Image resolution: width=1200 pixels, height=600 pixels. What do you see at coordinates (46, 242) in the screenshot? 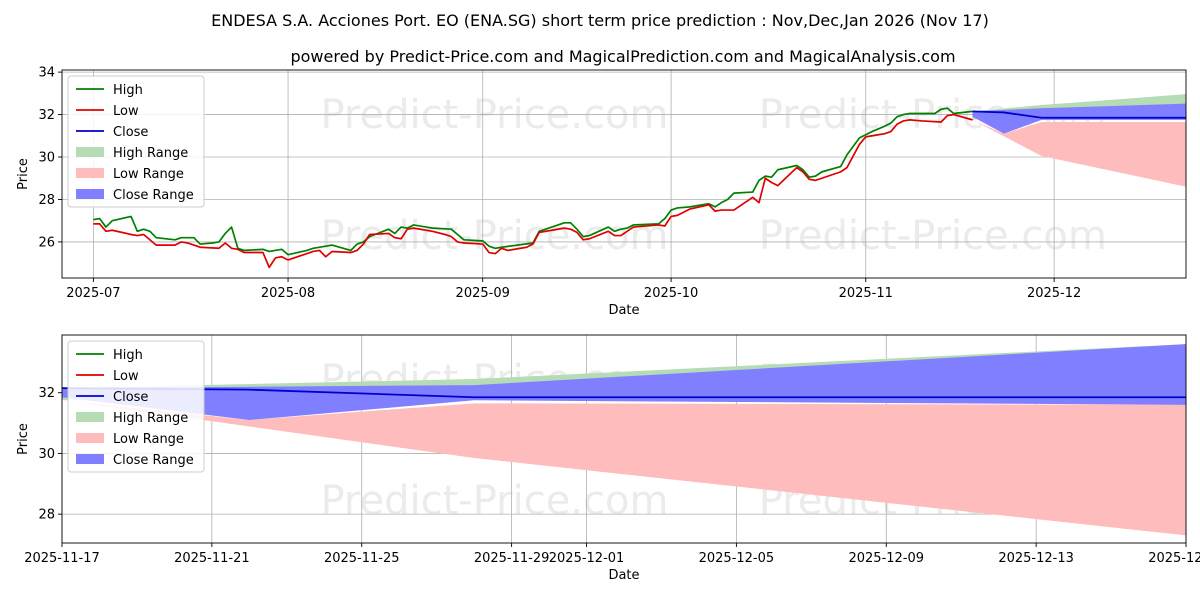
I see `y-tick-label: 26` at bounding box center [46, 242].